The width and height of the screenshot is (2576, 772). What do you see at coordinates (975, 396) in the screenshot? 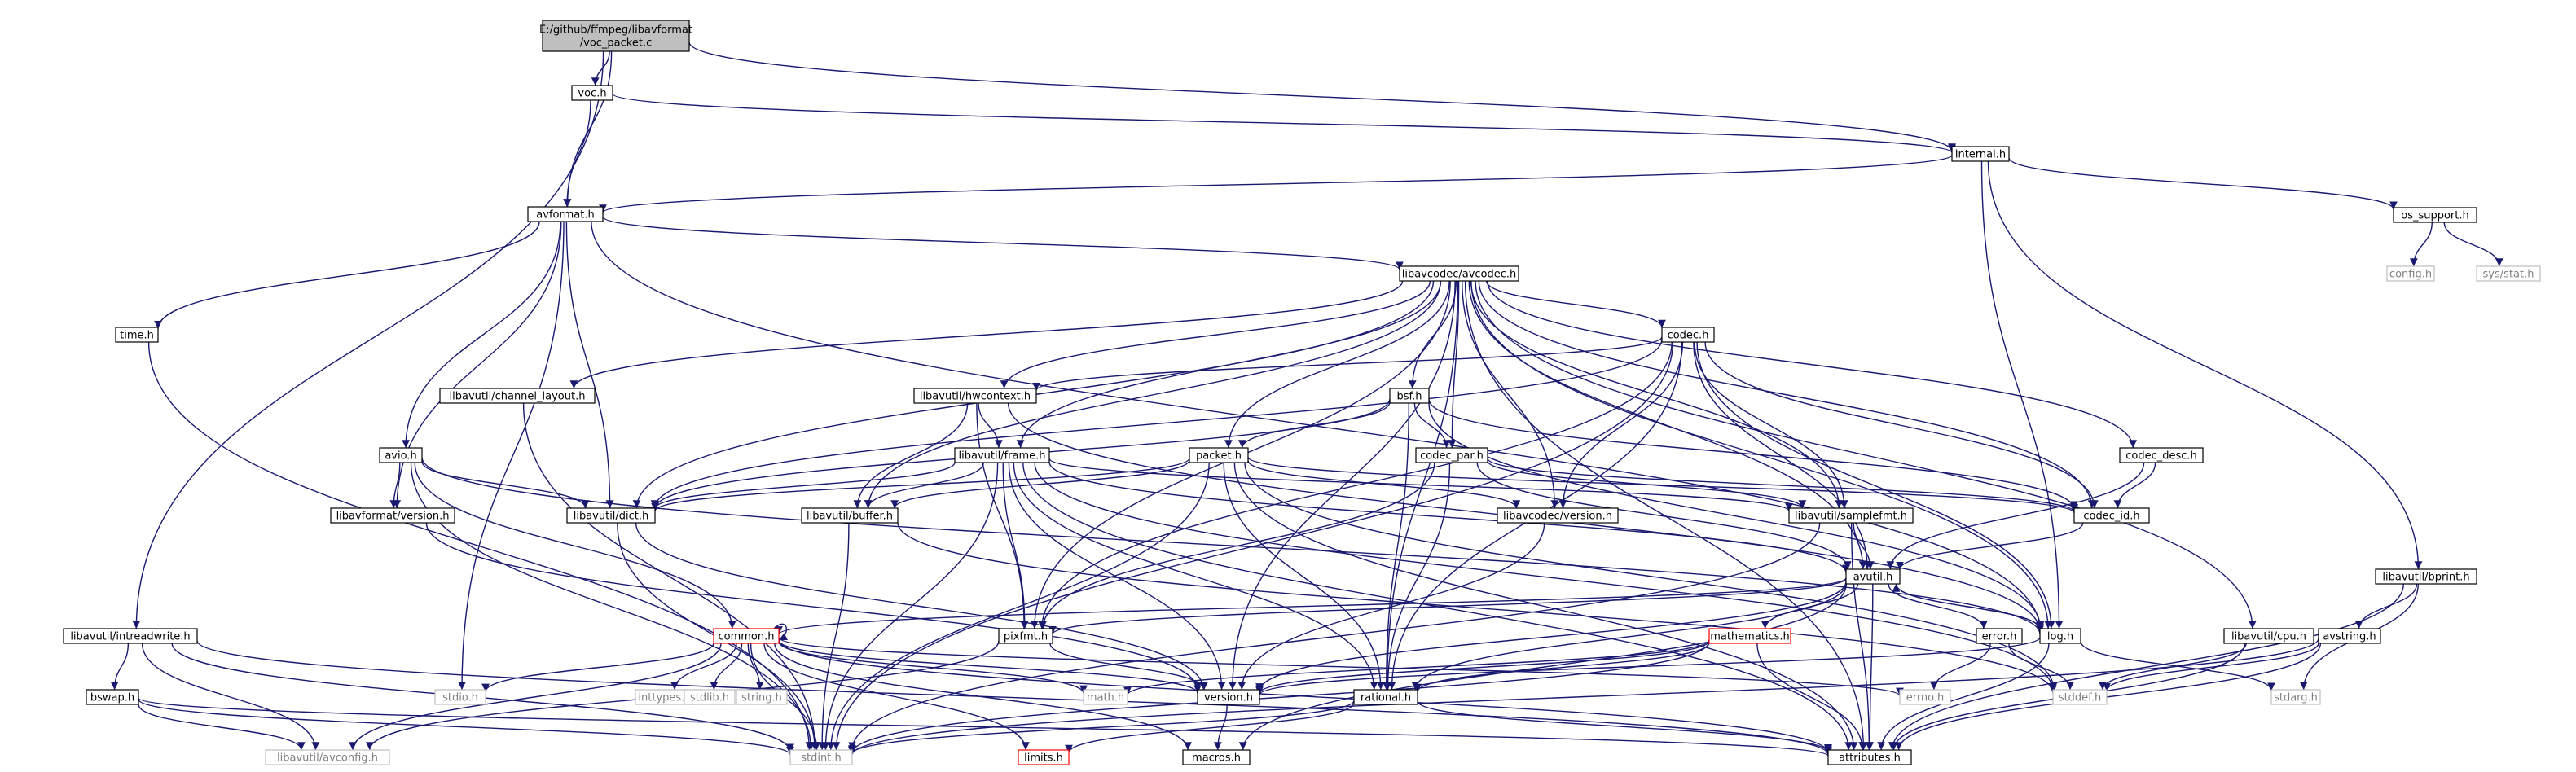
I see `node-hwcontext: libavutil/hwcontext.h` at bounding box center [975, 396].